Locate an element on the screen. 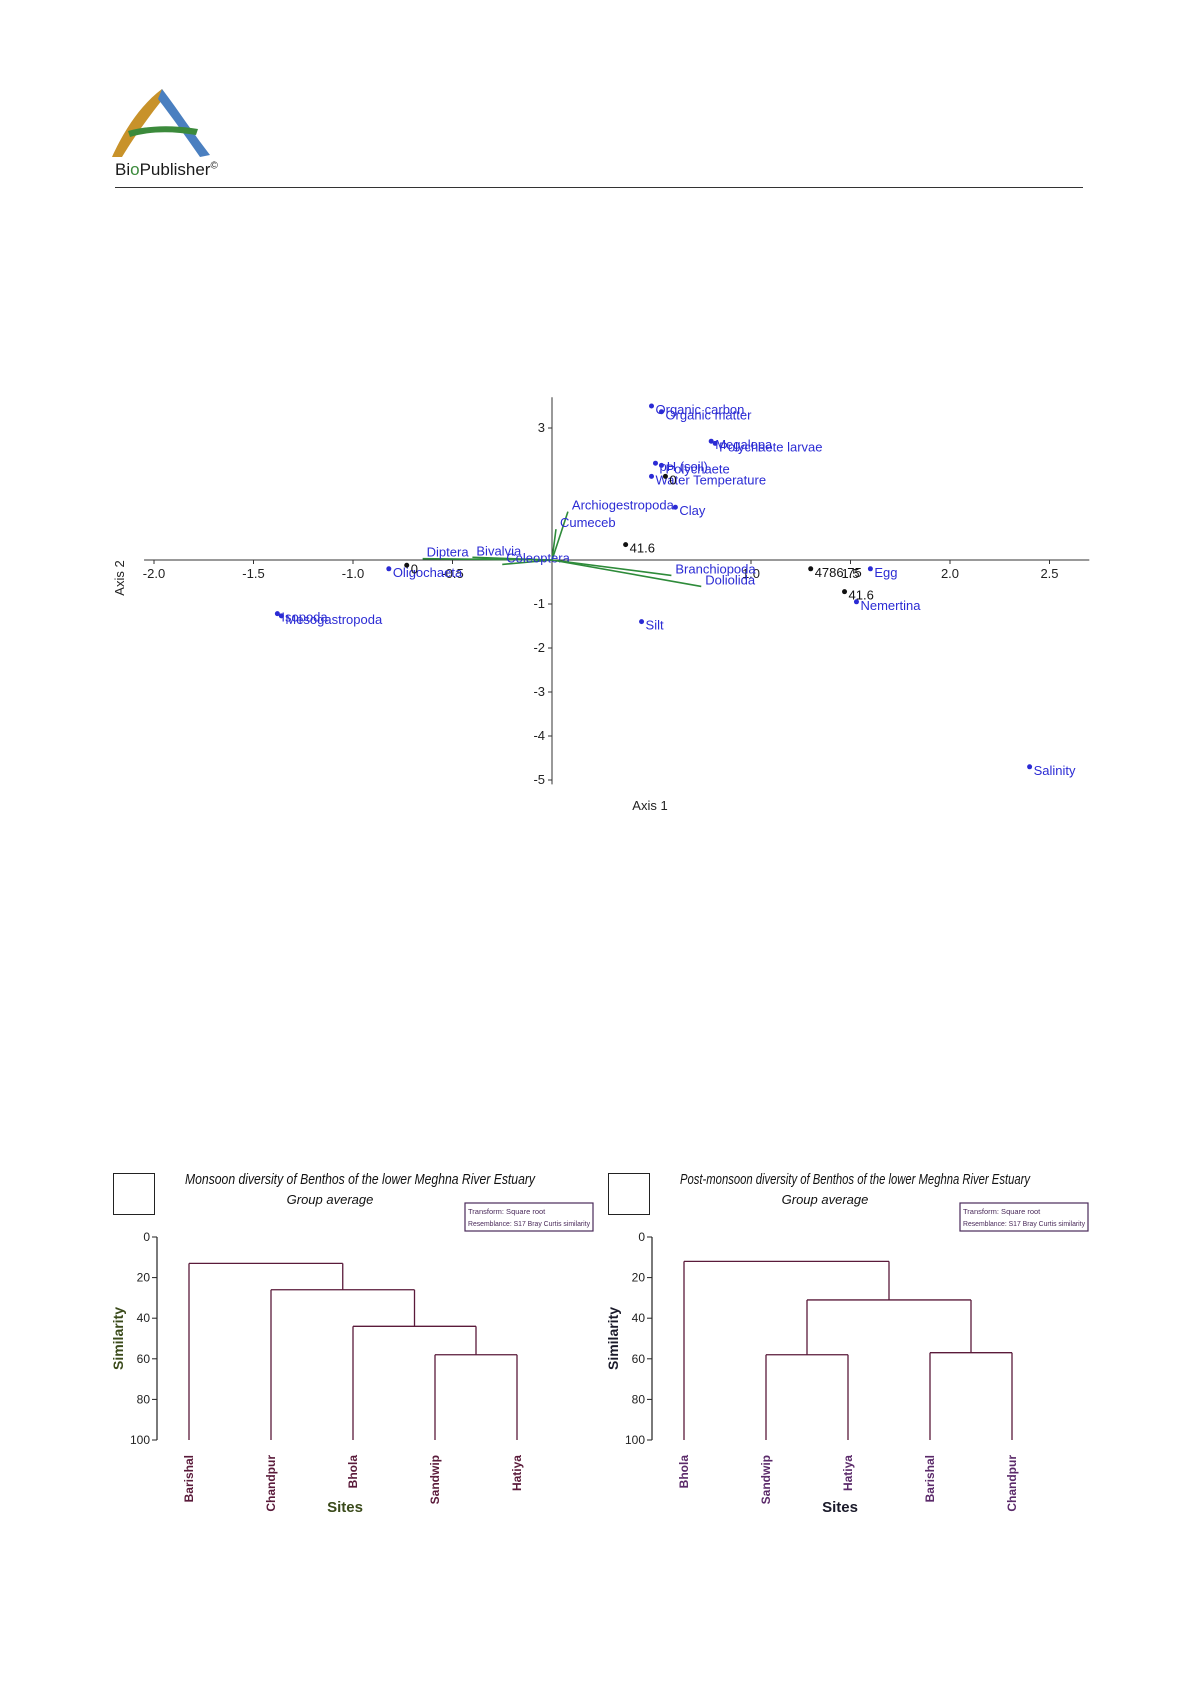  x-axis-title: Sites is located at coordinates (840, 1507).